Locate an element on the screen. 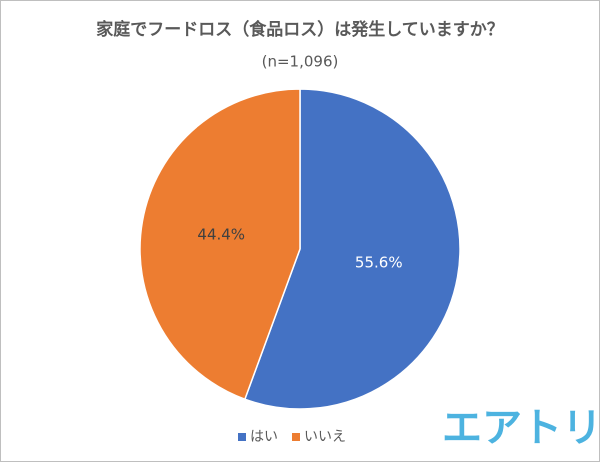 The image size is (600, 462). watermark: エアトリ is located at coordinates (521, 428).